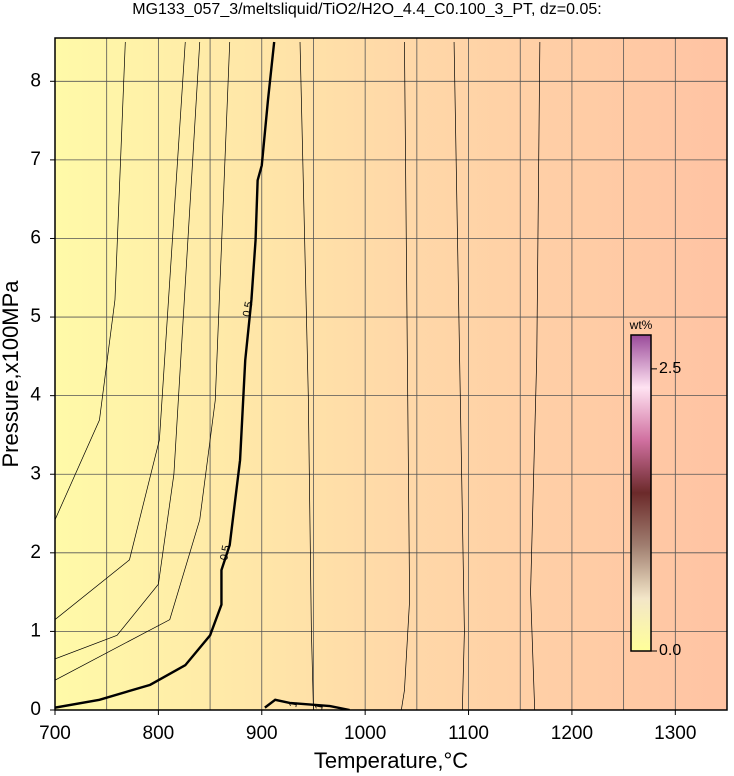  I want to click on y-tick-label: 1, so click(35, 630).